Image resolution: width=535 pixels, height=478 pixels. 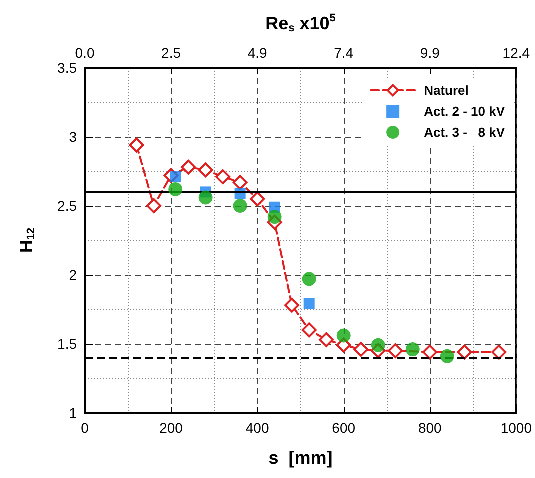 I want to click on x2-tick-label: 0.0, so click(x=85, y=53).